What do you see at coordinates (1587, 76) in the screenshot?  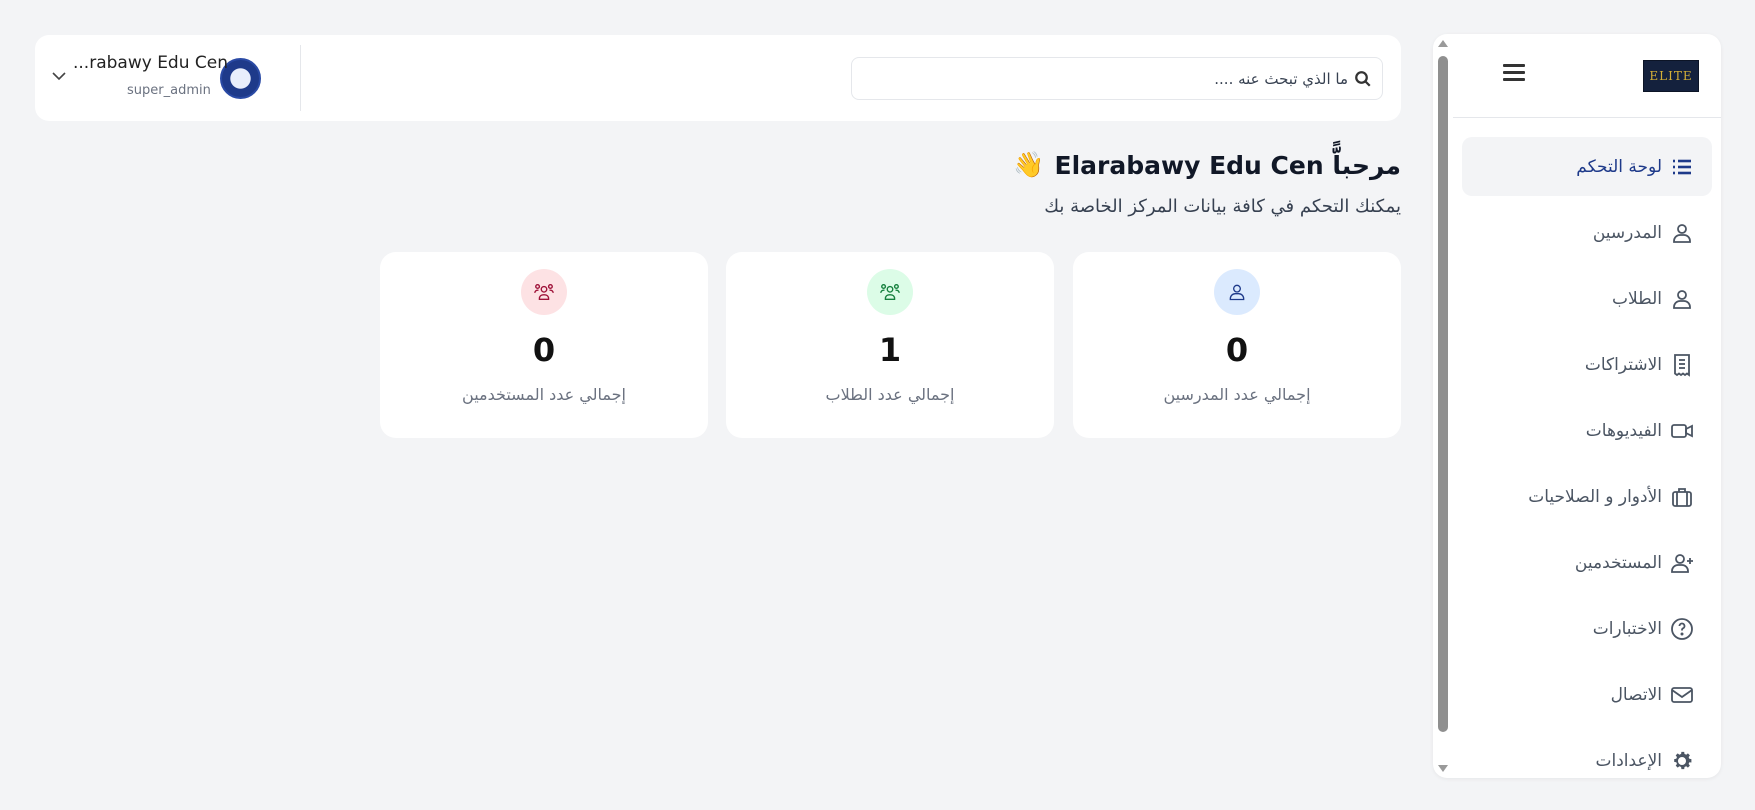 I see `sidebar-header: ELITE` at bounding box center [1587, 76].